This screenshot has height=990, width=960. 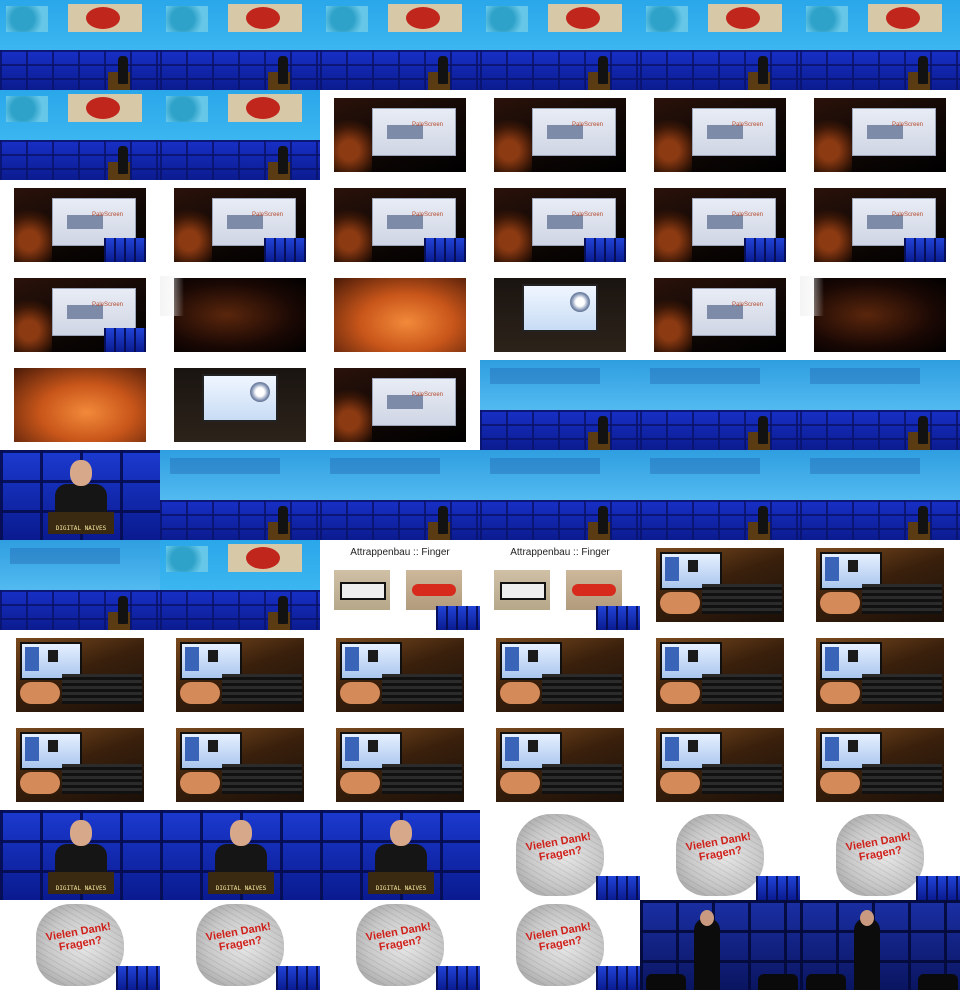 I want to click on blurry-photo, so click(x=880, y=315).